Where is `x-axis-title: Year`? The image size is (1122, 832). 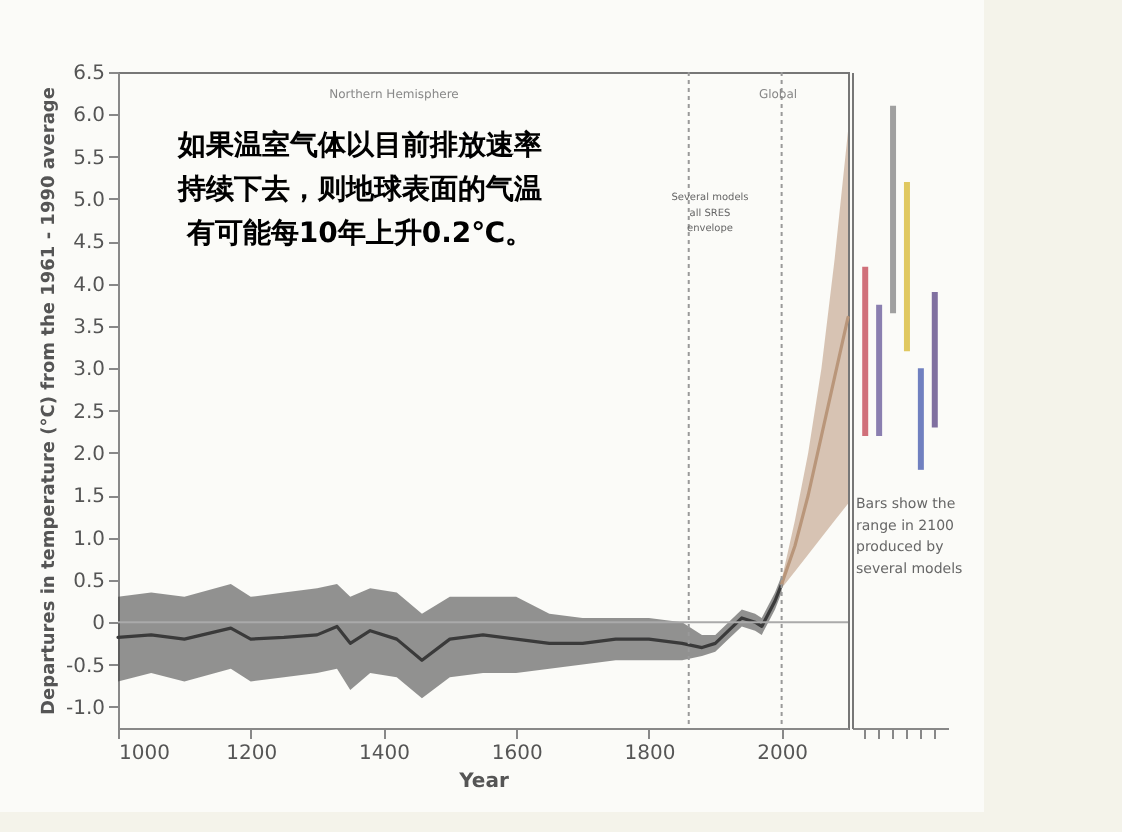 x-axis-title: Year is located at coordinates (483, 782).